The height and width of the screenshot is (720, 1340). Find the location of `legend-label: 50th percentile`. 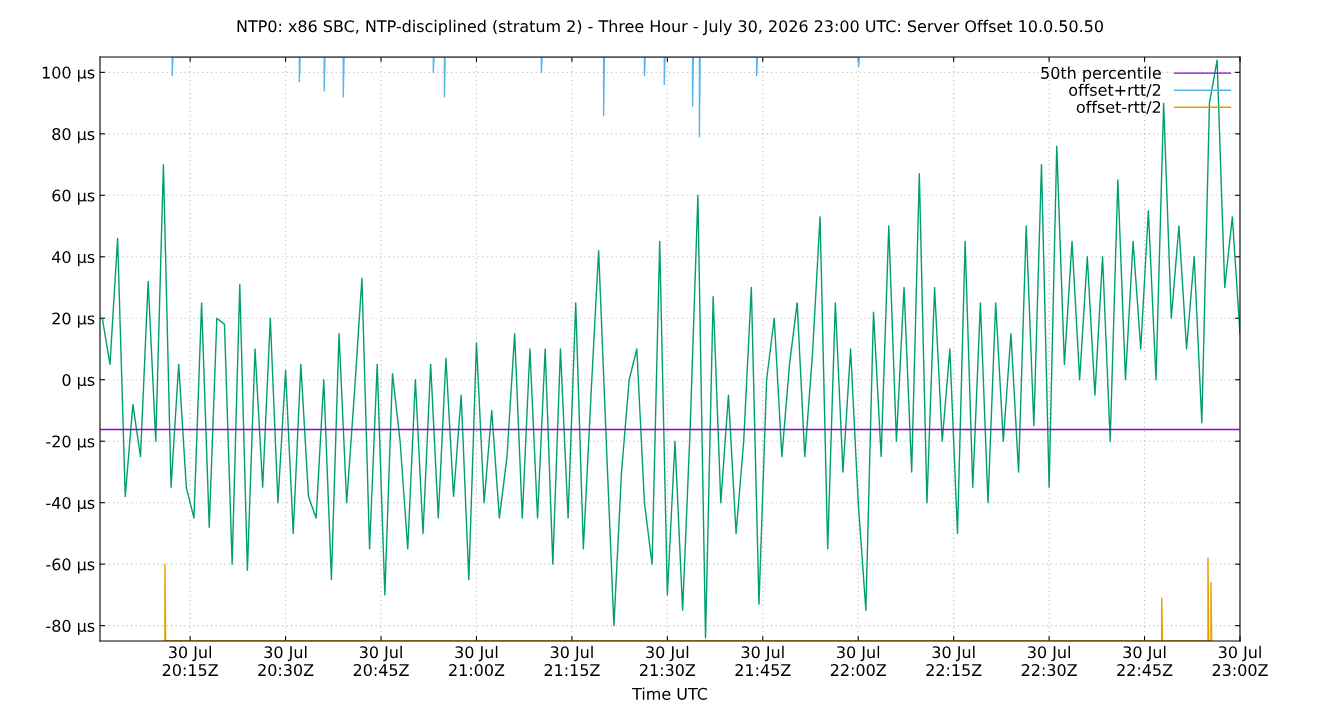

legend-label: 50th percentile is located at coordinates (1101, 74).